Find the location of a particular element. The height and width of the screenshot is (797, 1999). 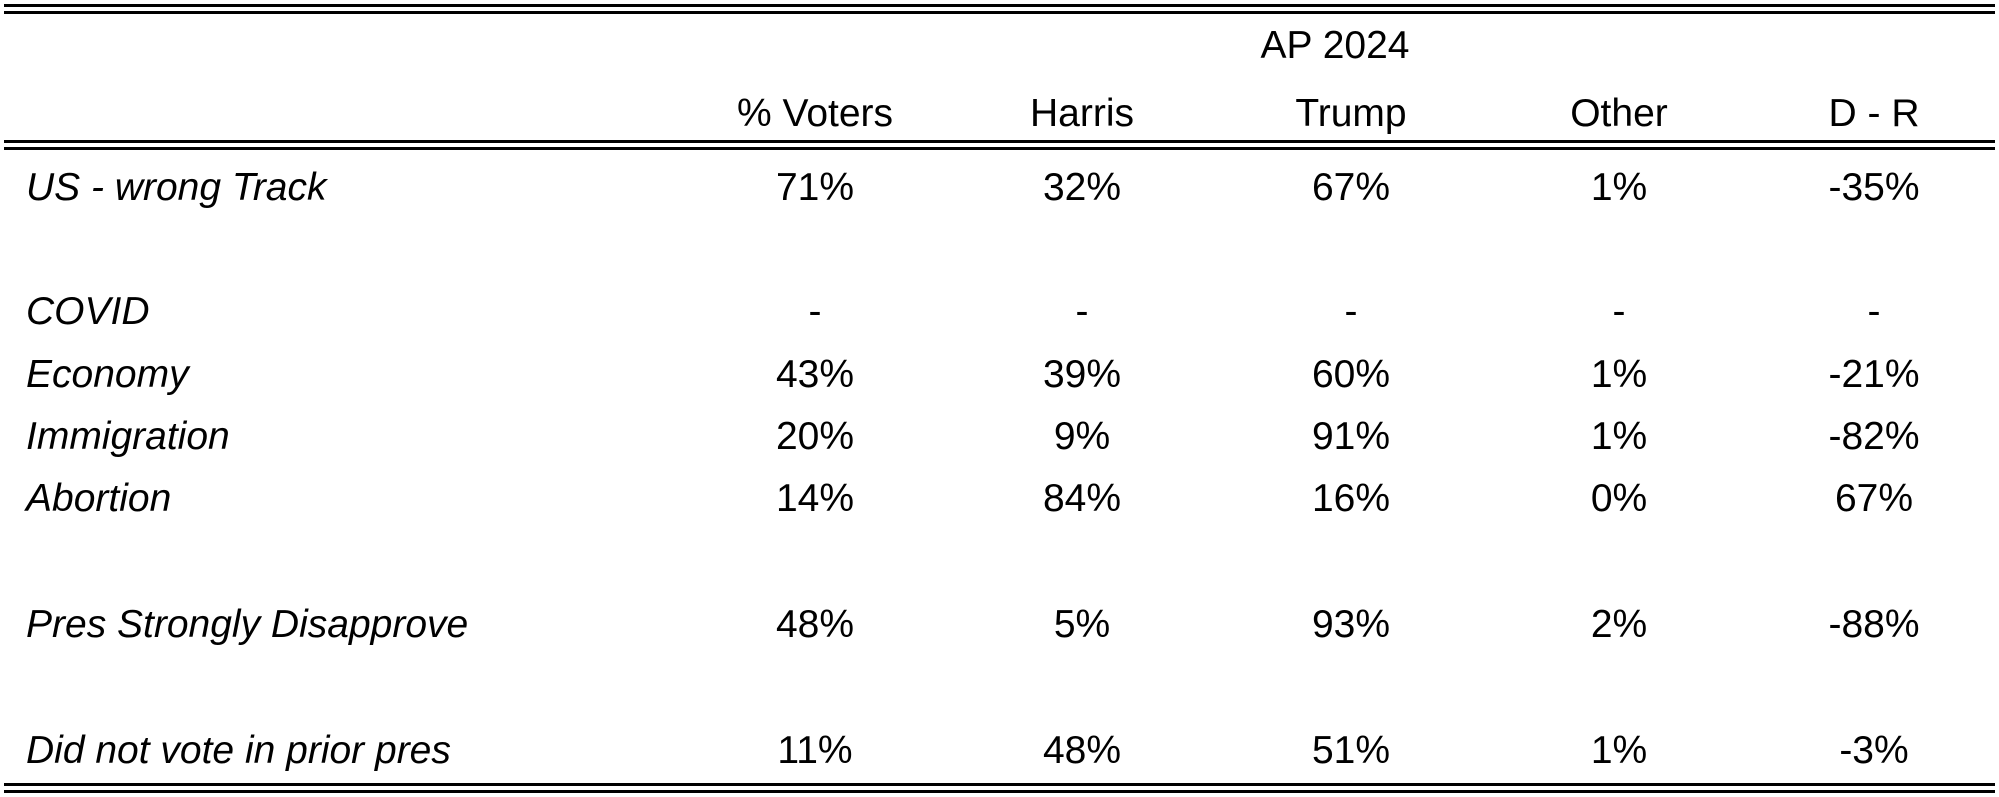

cell-d-minus-r: -3% is located at coordinates (1874, 750).